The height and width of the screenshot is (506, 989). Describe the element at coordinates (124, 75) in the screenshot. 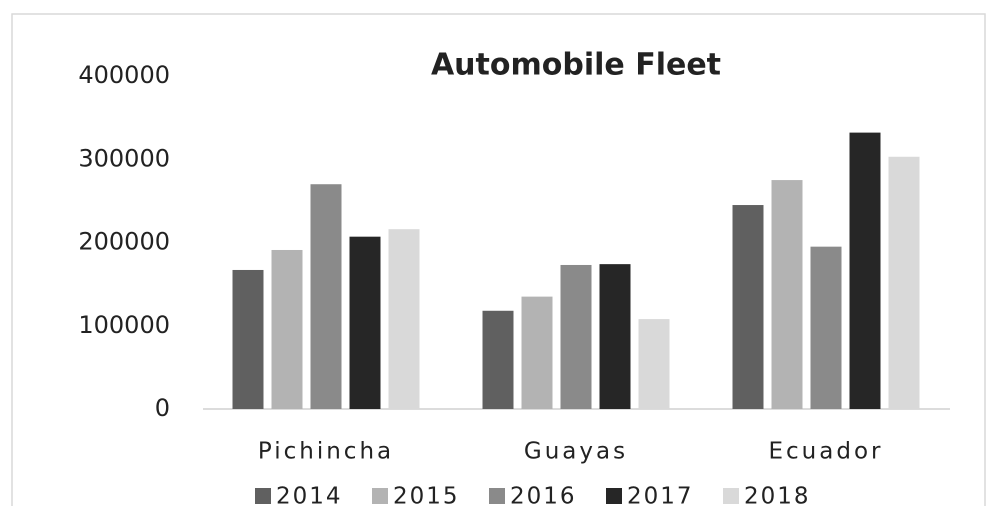

I see `y-tick-label: 400000` at that location.